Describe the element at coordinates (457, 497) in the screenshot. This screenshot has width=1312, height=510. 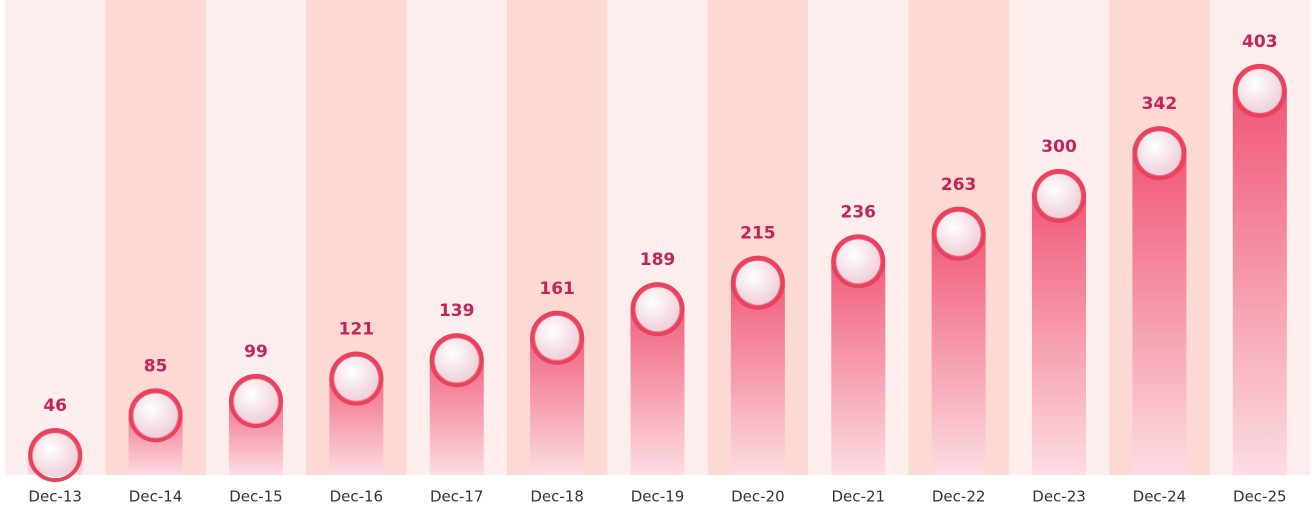
I see `x-tick-label: Dec-17` at that location.